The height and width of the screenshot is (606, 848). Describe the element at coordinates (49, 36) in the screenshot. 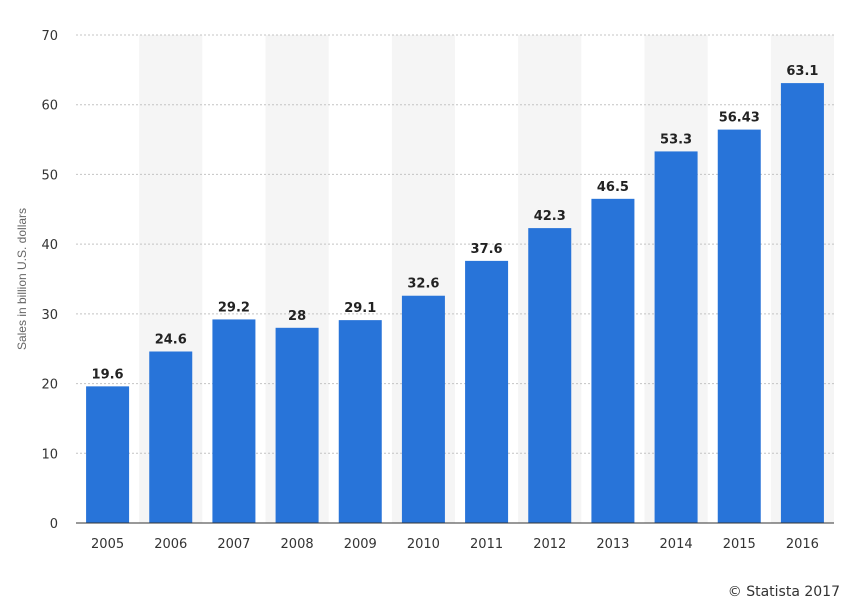

I see `y-tick-label: 70` at that location.